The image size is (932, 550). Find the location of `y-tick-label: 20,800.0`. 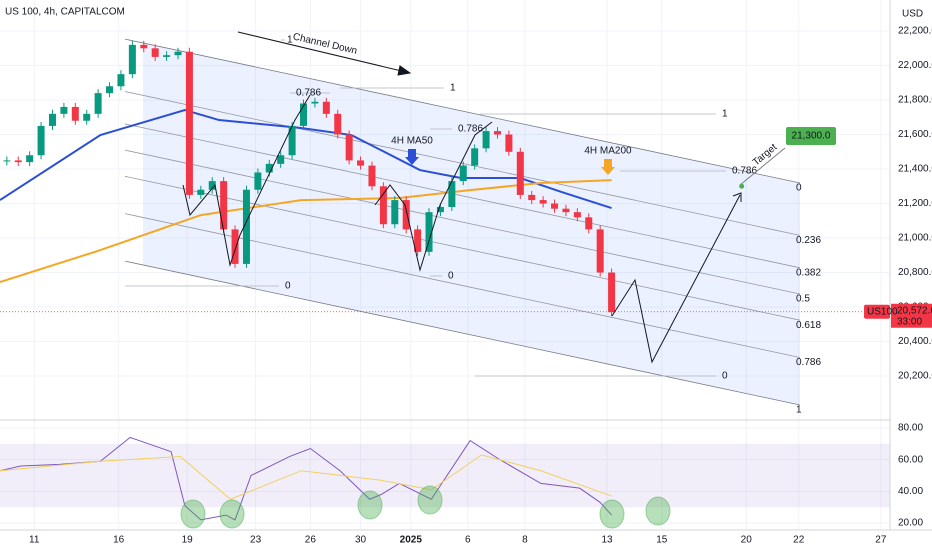

y-tick-label: 20,800.0 is located at coordinates (915, 272).